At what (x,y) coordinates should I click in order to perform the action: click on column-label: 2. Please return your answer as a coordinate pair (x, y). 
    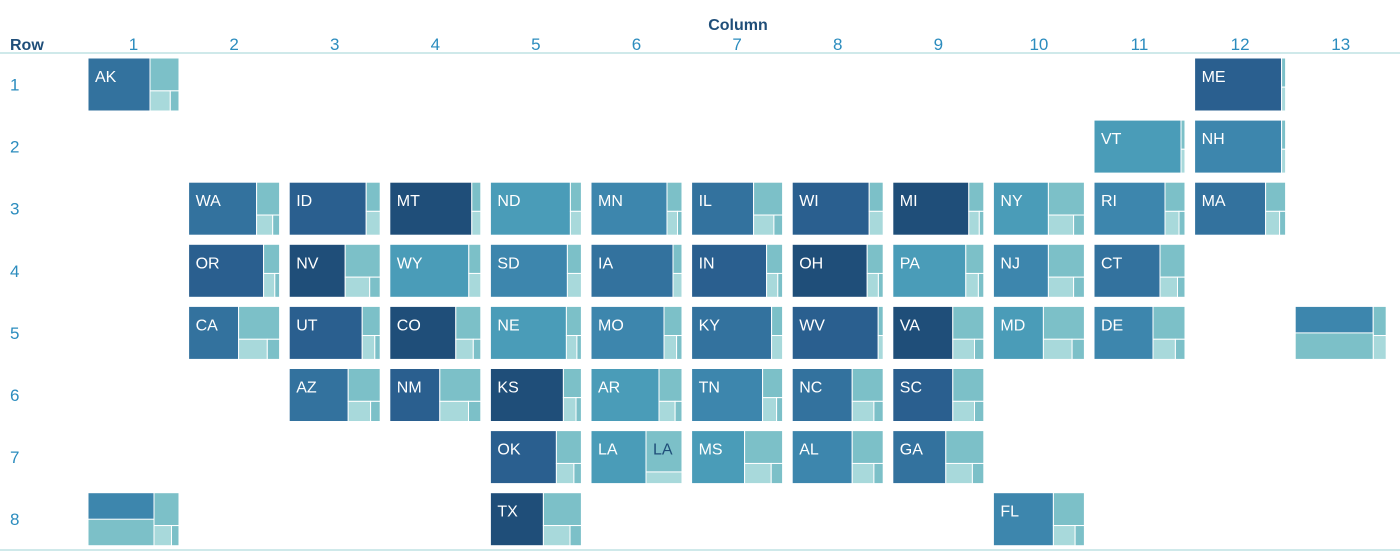
    Looking at the image, I should click on (233, 44).